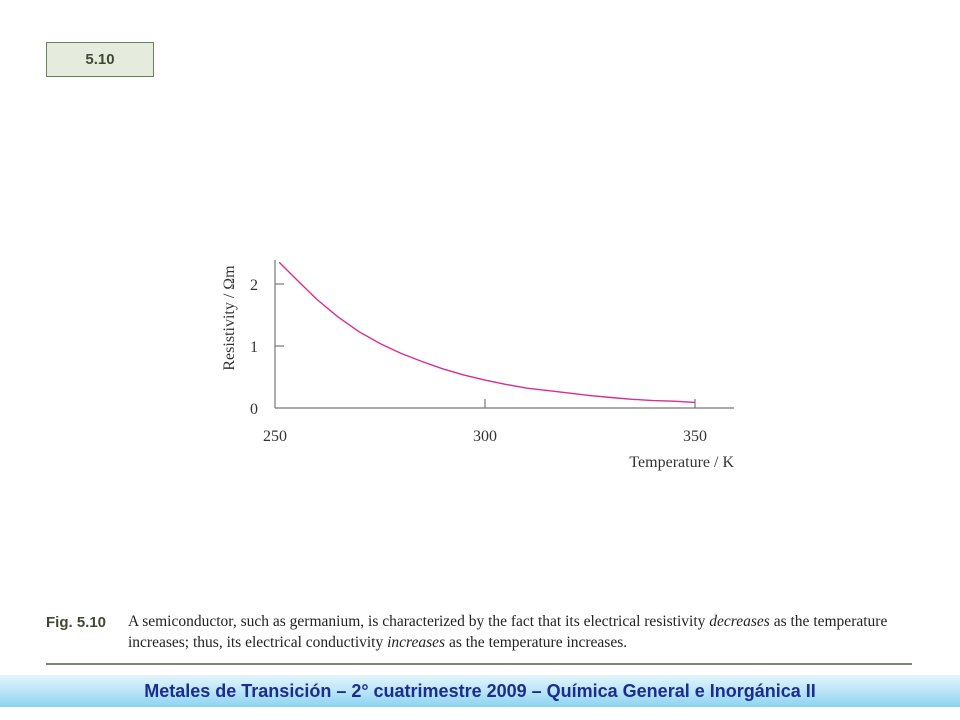 The height and width of the screenshot is (720, 960). I want to click on y-tick-label: 0, so click(254, 409).